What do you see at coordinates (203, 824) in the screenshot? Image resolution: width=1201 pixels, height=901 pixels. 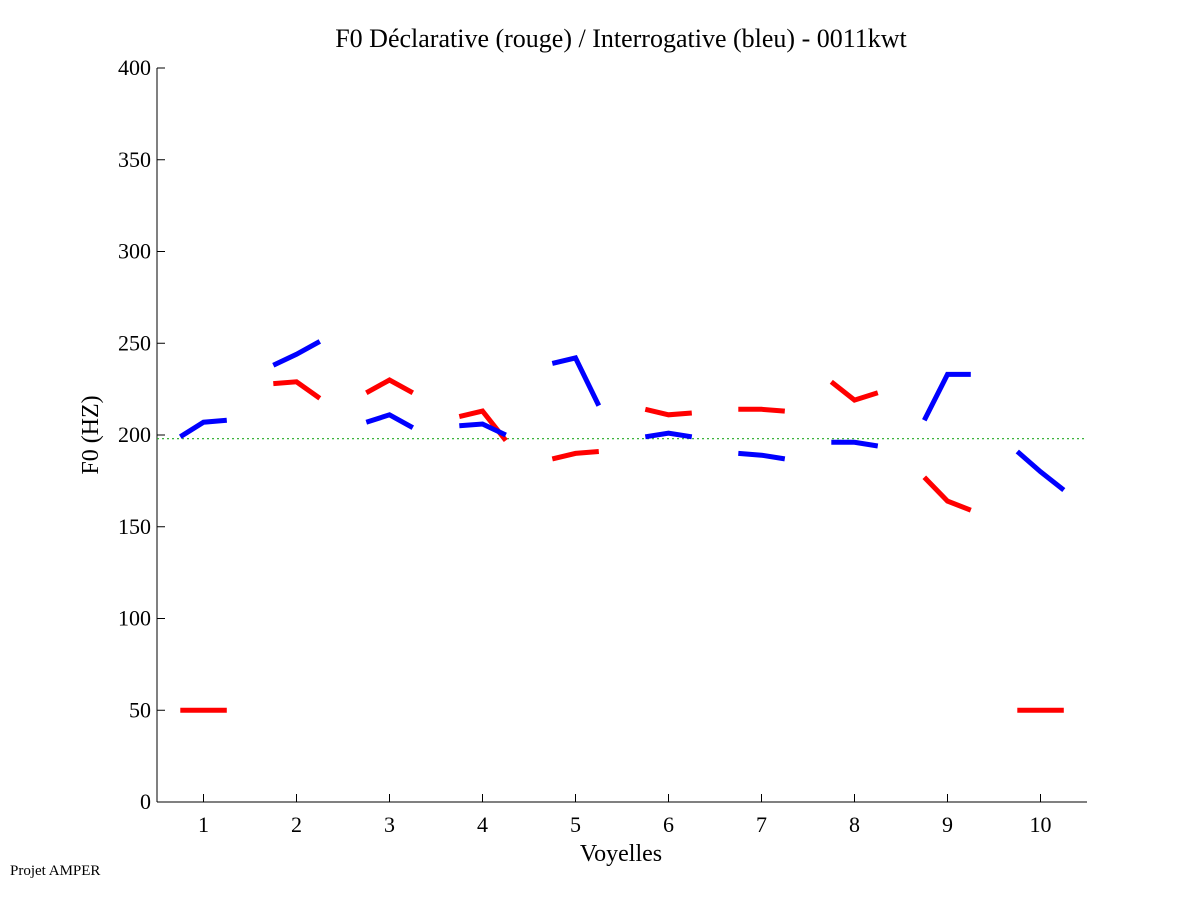 I see `x-tick-label: 1` at bounding box center [203, 824].